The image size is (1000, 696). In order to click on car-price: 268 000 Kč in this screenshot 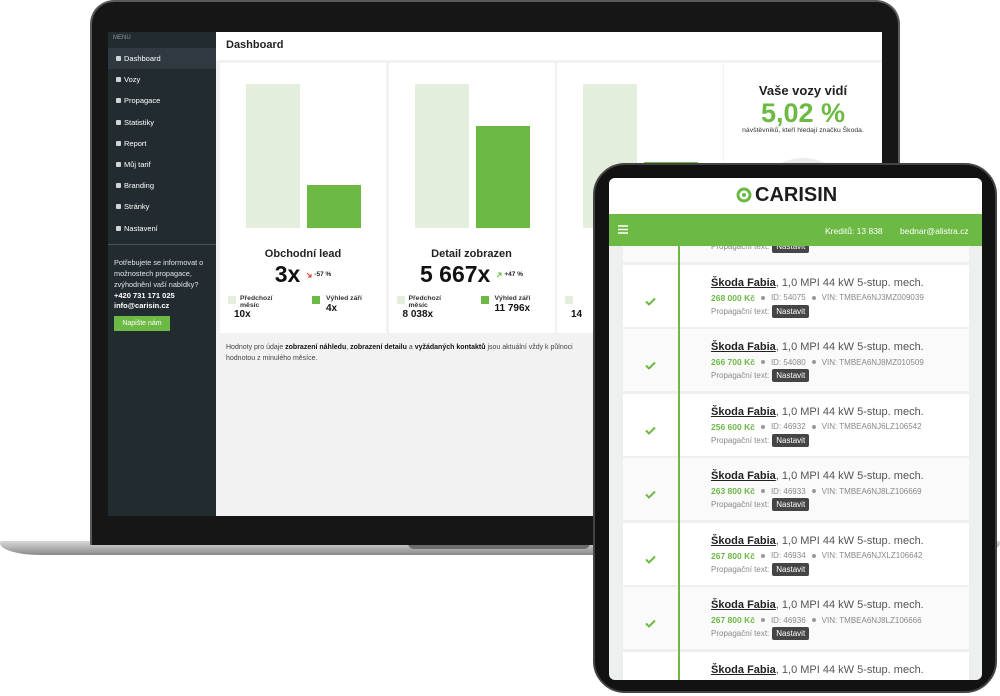, I will do `click(733, 297)`.